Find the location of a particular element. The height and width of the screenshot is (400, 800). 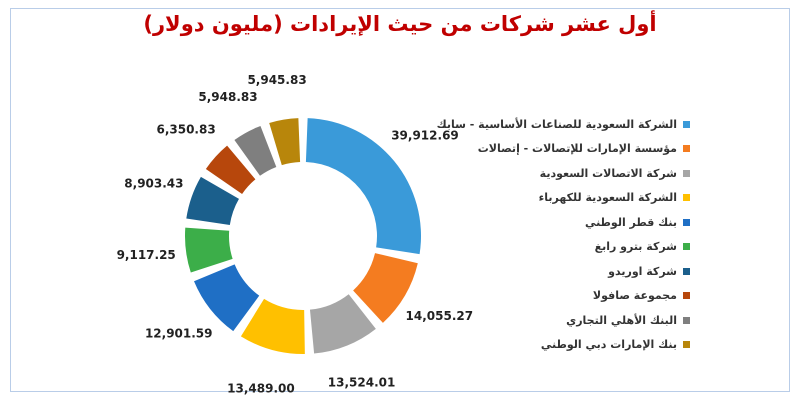

legend-item: البنك الأهلي التجاري is located at coordinates (563, 320).